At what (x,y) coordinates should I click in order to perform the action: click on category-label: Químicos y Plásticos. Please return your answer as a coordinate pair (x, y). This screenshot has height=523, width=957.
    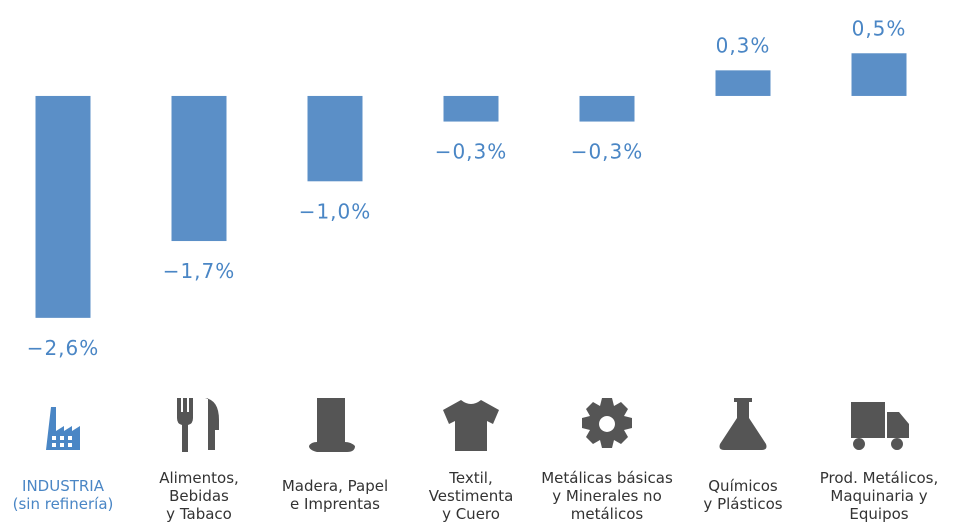
    Looking at the image, I should click on (742, 495).